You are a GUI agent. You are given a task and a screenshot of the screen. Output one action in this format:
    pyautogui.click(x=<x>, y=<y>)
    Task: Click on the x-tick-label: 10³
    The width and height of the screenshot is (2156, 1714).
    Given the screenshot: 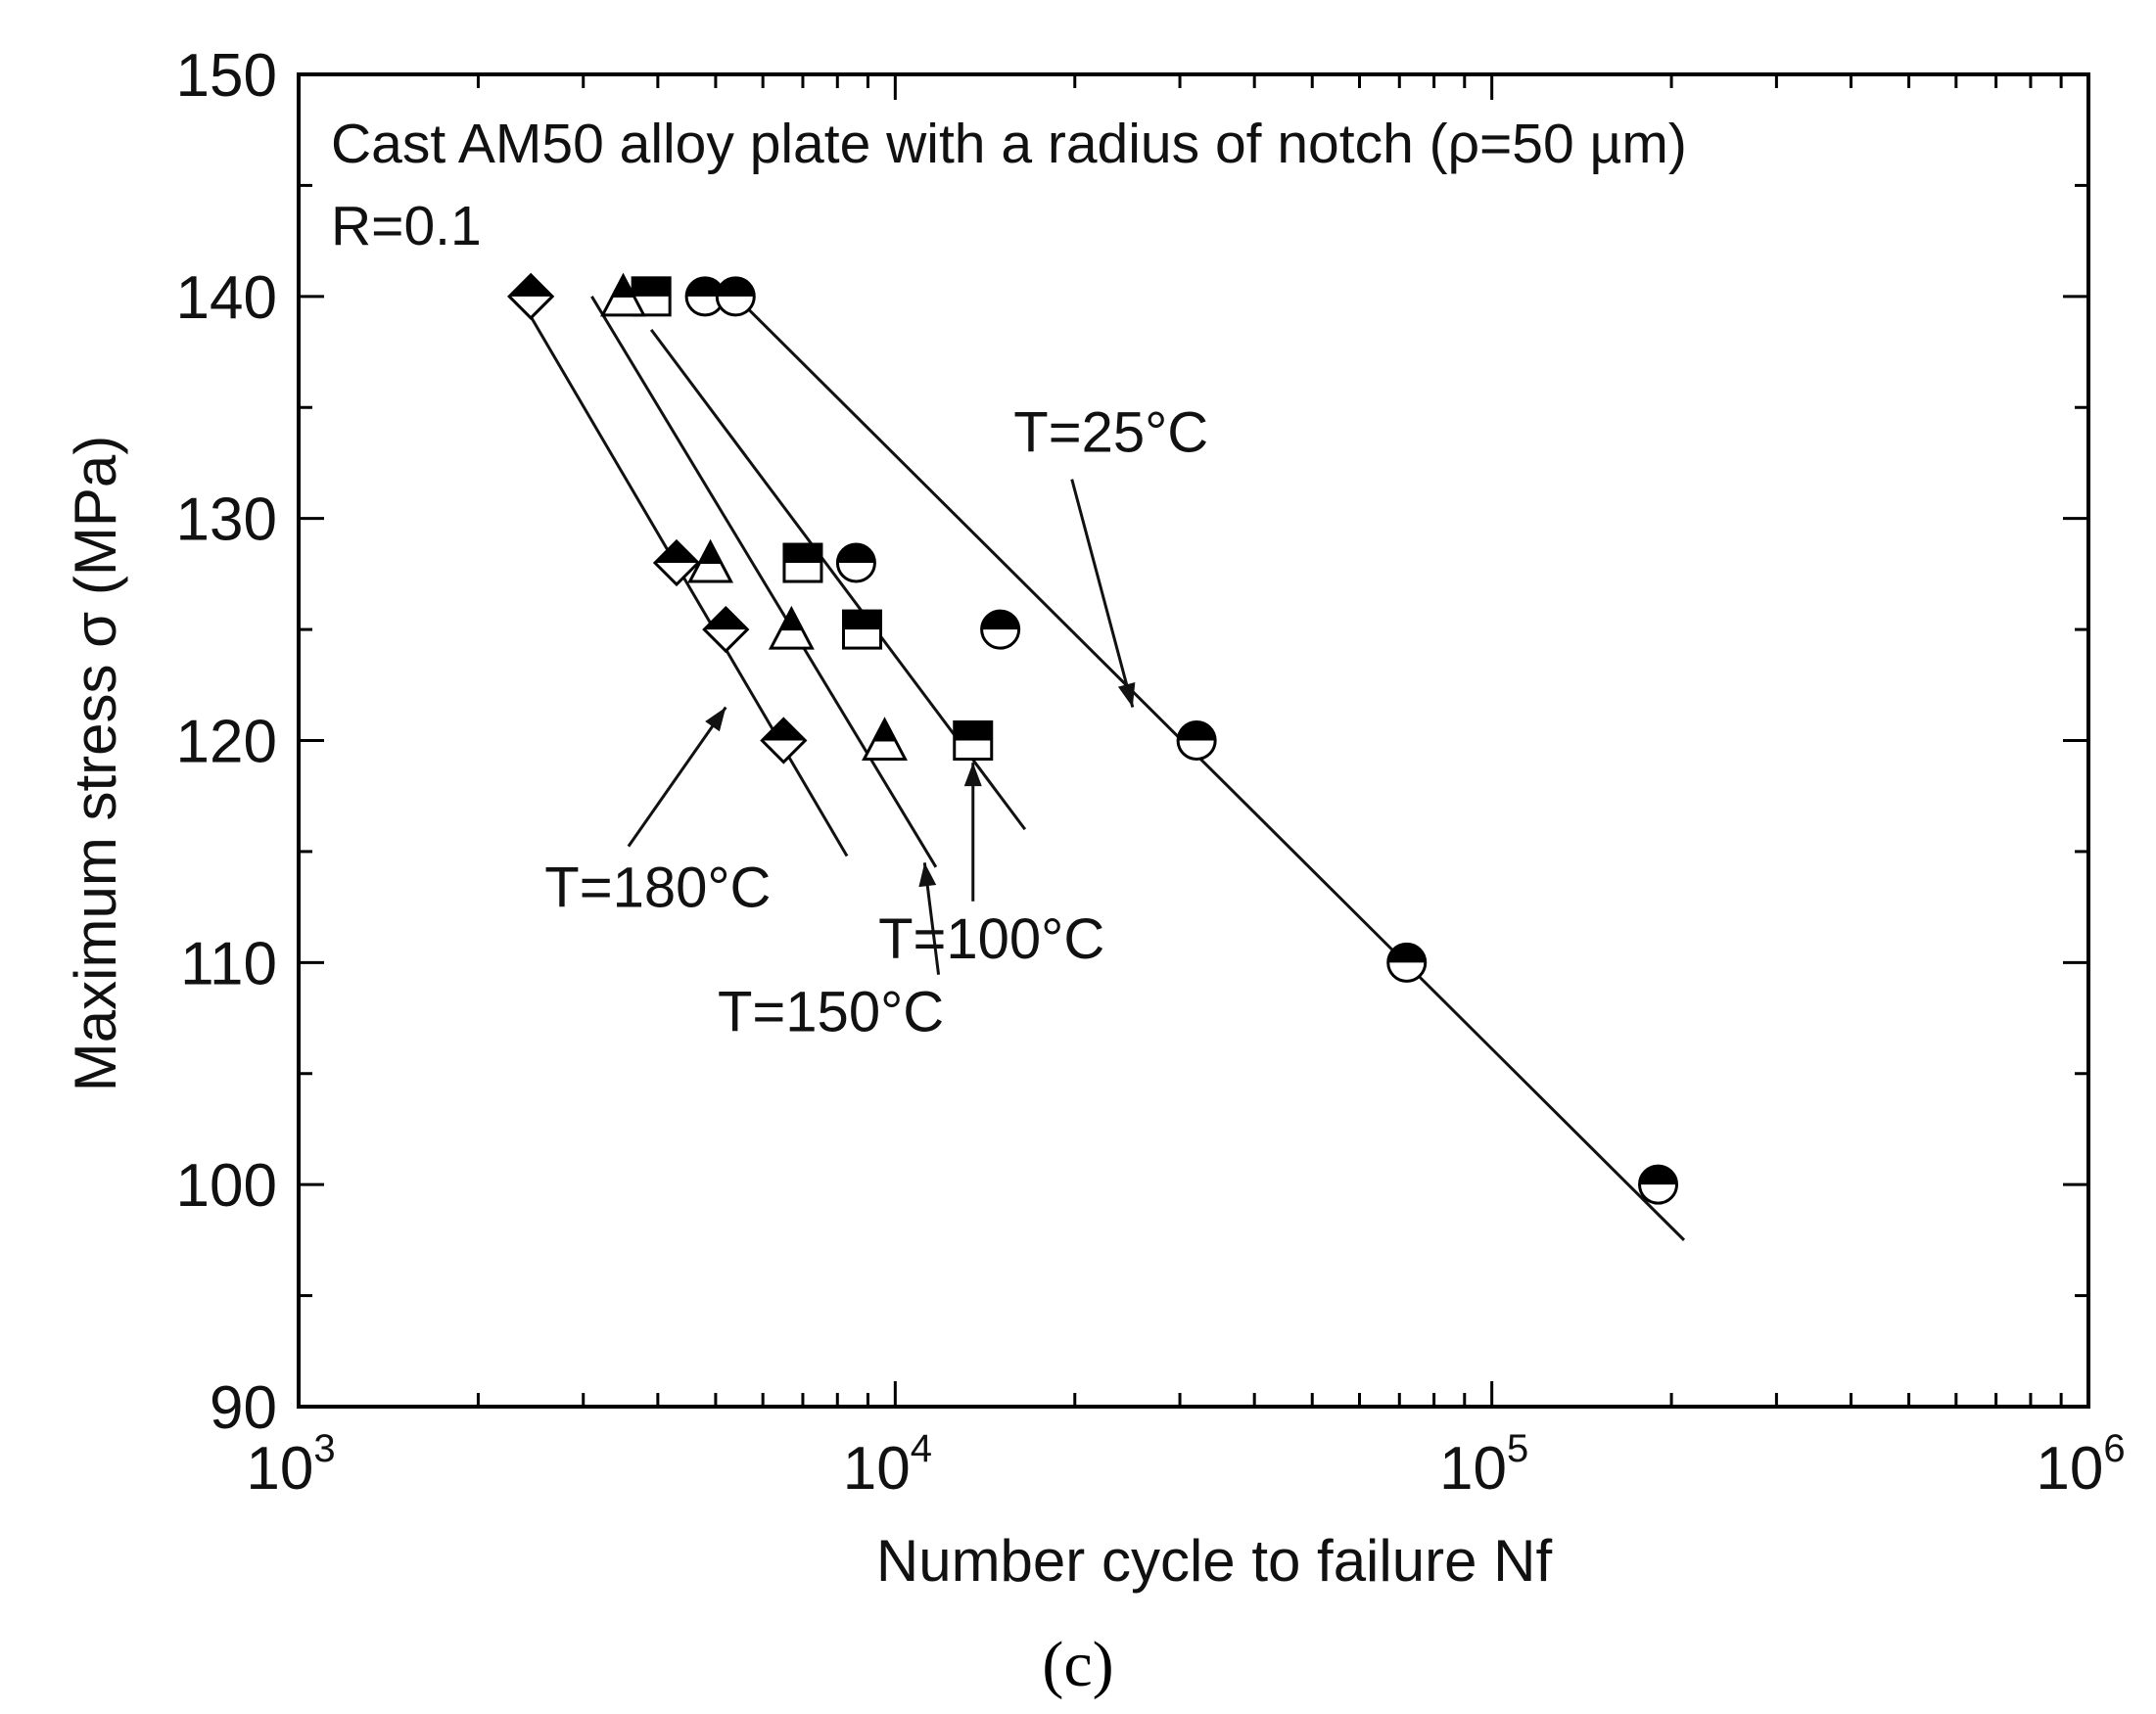 What is the action you would take?
    pyautogui.click(x=290, y=1465)
    